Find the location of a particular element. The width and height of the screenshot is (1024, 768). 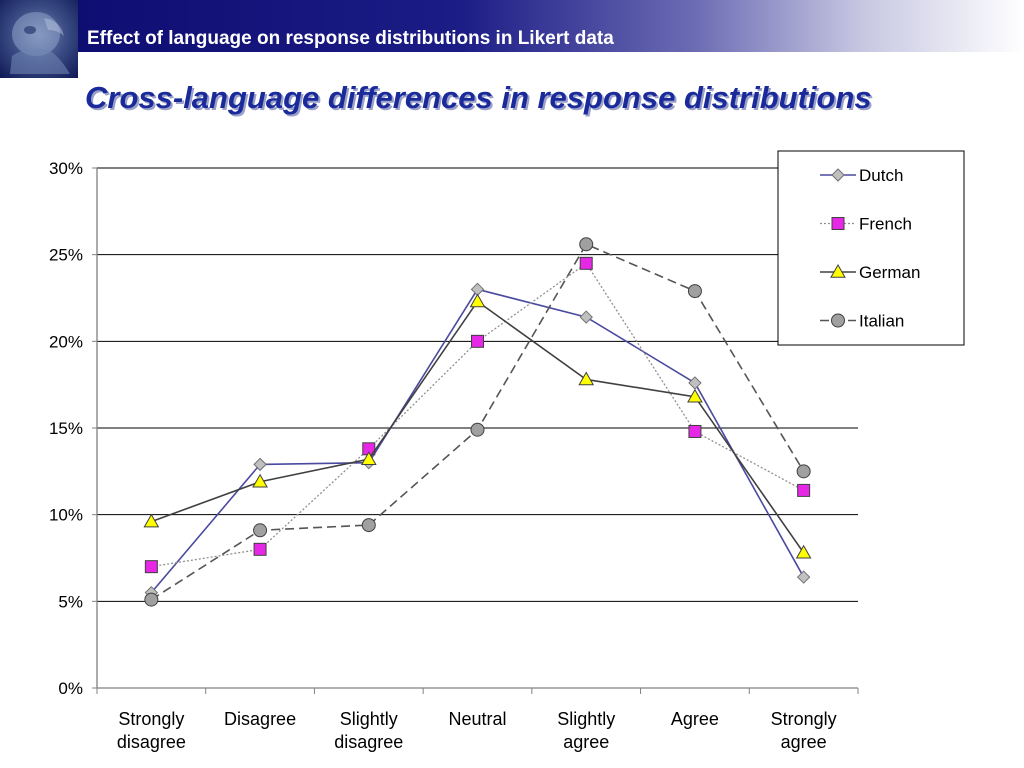

x-tick-label: Slightly disagree is located at coordinates (368, 730).